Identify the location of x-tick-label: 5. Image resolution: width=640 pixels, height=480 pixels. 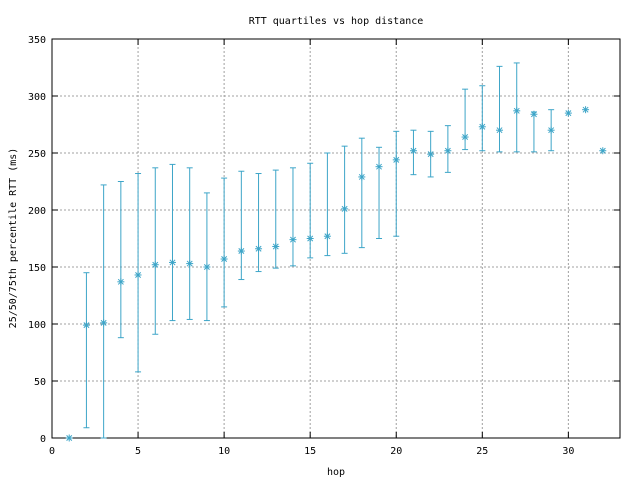
(138, 451).